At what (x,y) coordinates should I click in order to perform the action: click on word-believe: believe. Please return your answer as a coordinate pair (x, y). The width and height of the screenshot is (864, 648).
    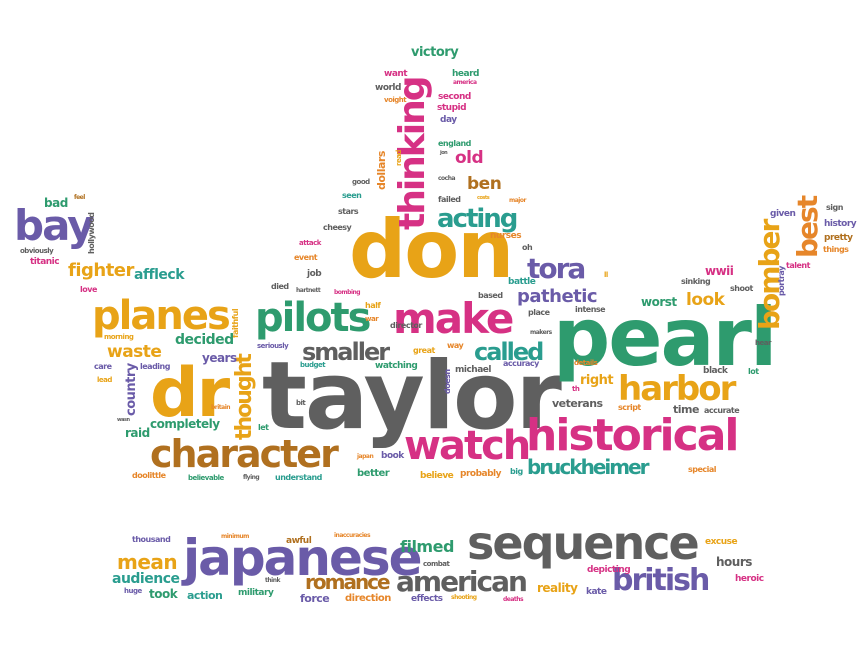
    Looking at the image, I should click on (437, 476).